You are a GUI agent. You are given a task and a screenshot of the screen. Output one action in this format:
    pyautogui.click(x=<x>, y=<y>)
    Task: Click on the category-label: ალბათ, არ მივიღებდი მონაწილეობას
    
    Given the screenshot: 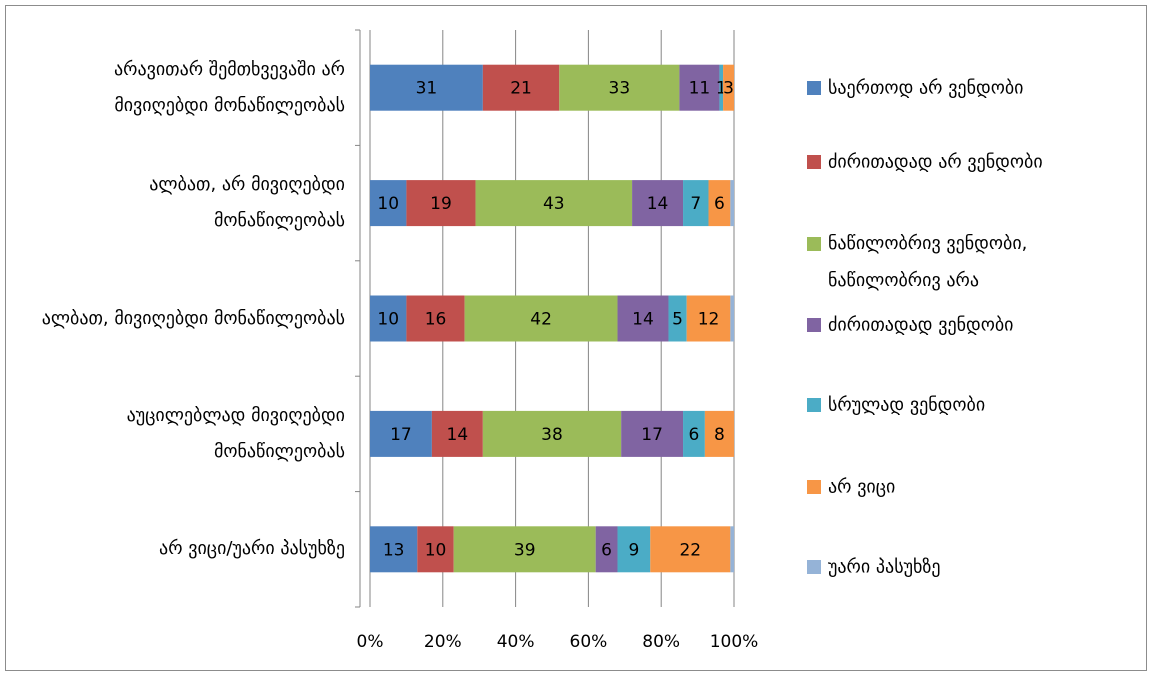 What is the action you would take?
    pyautogui.click(x=247, y=203)
    